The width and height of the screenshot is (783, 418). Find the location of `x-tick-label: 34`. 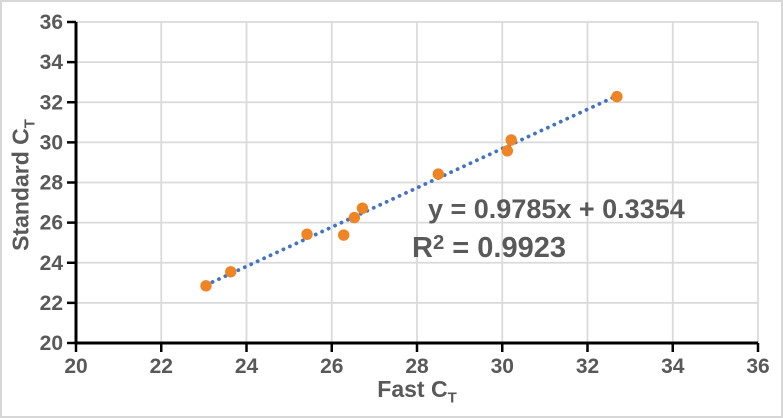

x-tick-label: 34 is located at coordinates (673, 366).